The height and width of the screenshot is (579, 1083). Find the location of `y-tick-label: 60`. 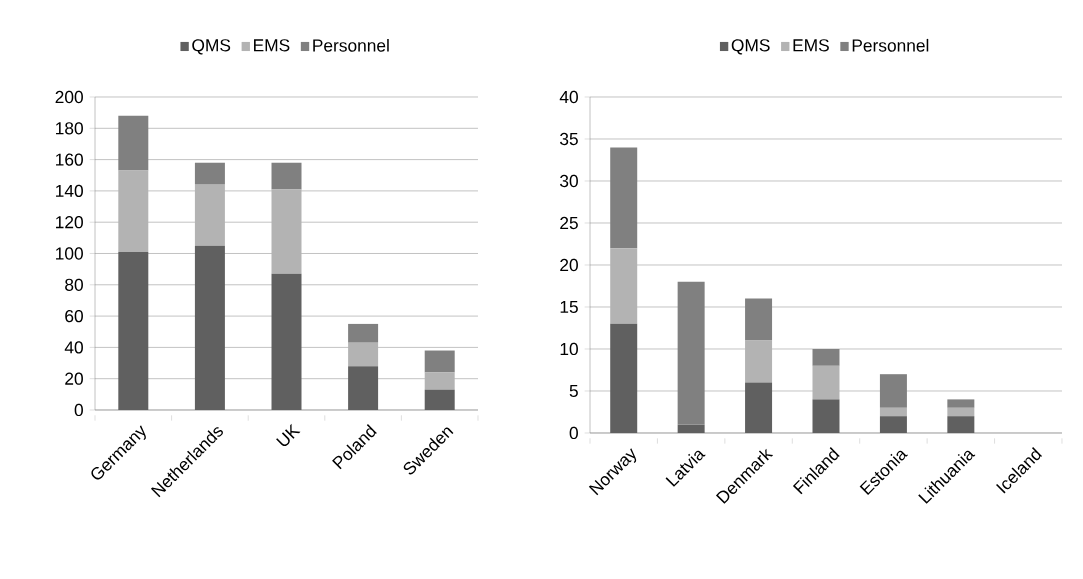

y-tick-label: 60 is located at coordinates (74, 316).